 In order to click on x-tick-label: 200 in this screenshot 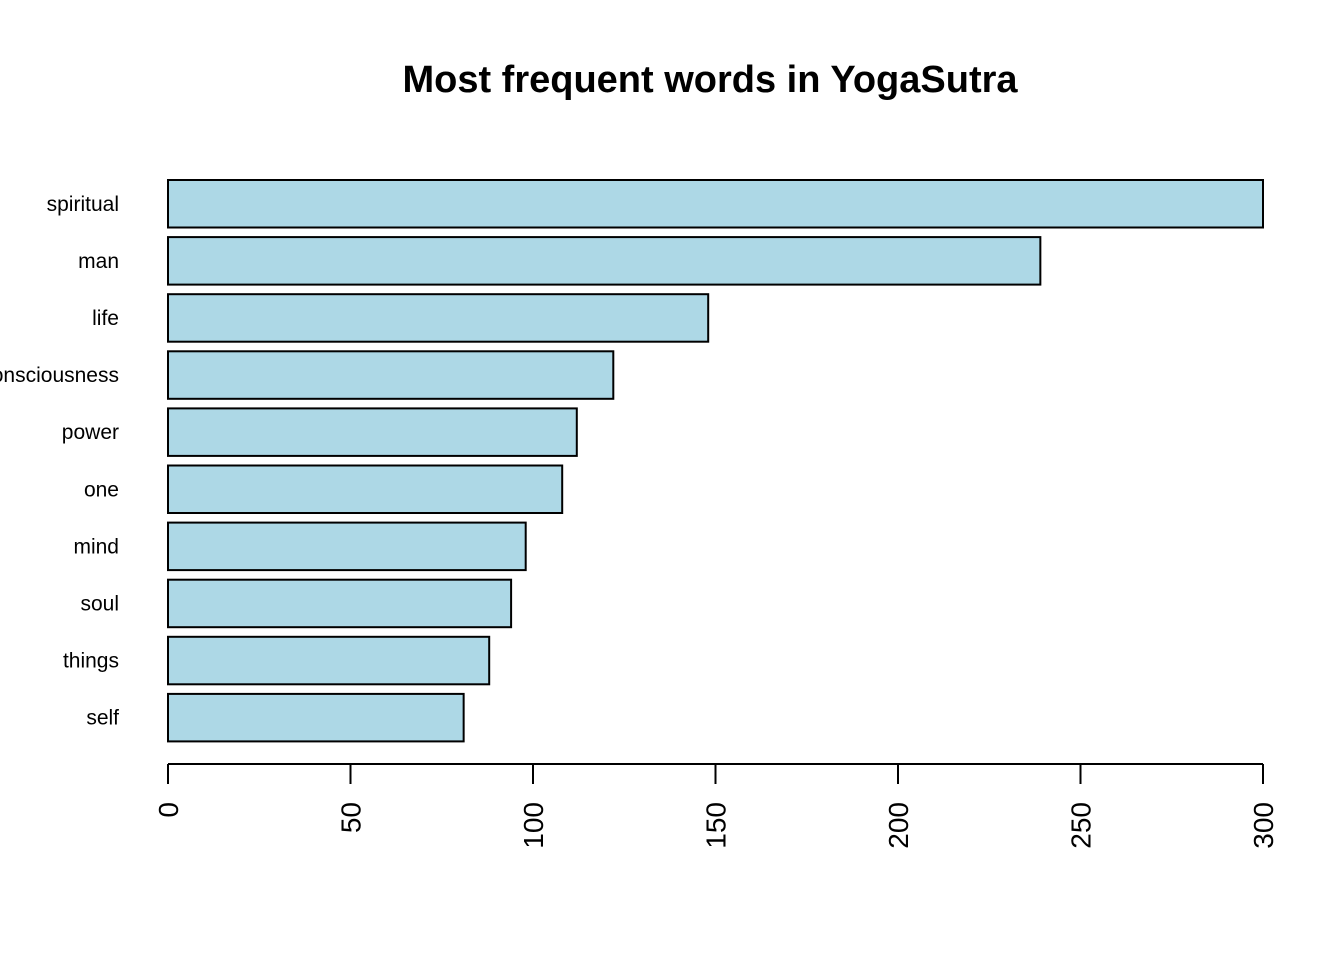, I will do `click(898, 825)`.